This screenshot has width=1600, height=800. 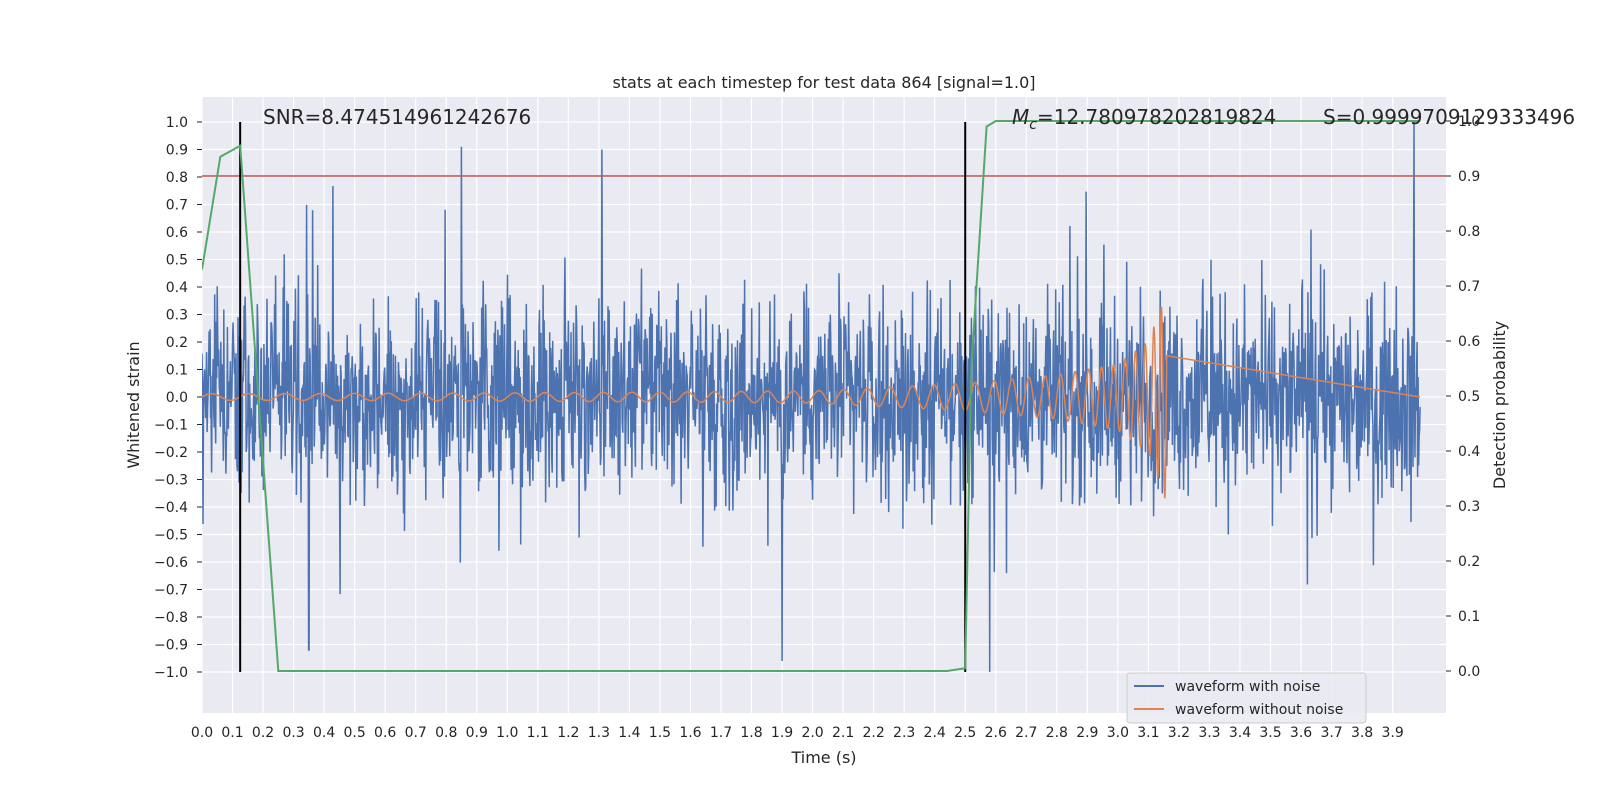 I want to click on legend-label-clean: waveform without noise, so click(x=1259, y=710).